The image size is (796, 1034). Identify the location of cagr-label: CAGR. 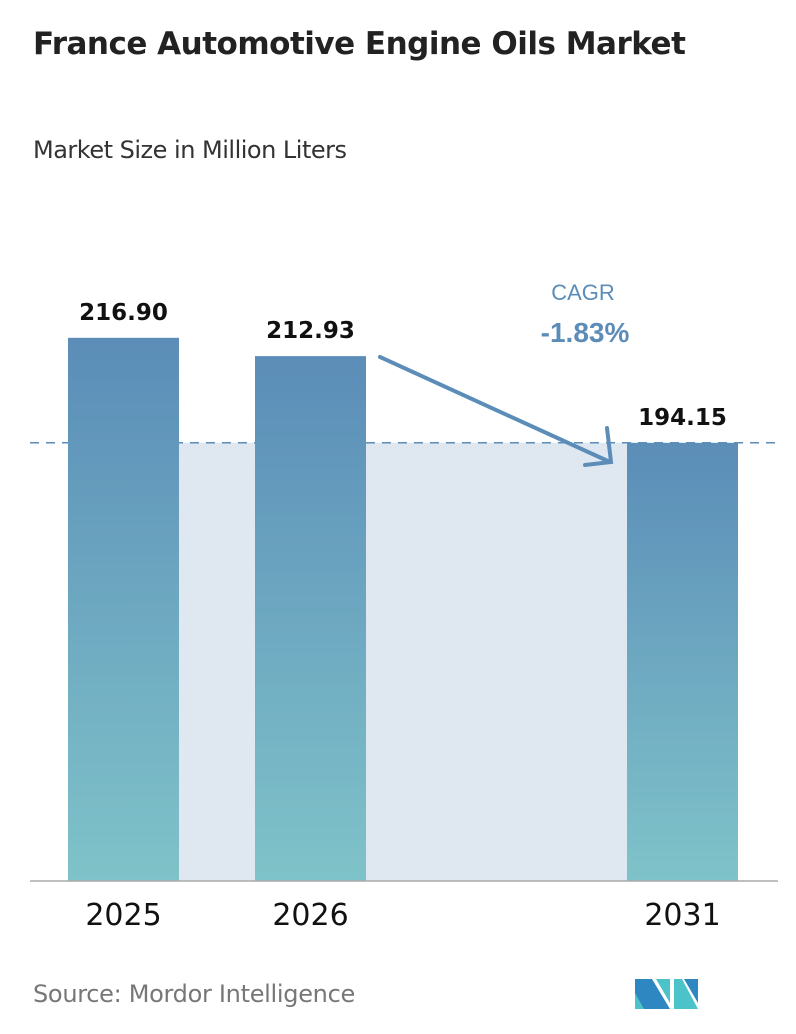
(583, 292).